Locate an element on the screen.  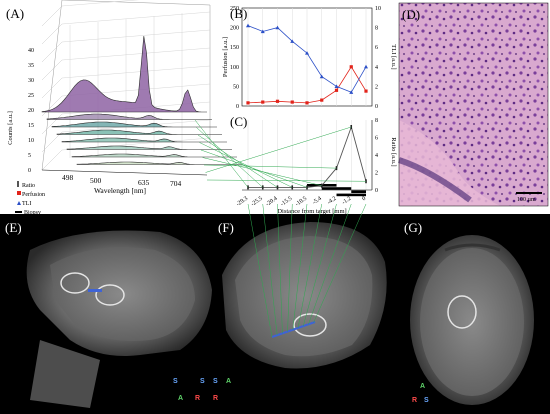
histology-frame is located at coordinates (473, 104).